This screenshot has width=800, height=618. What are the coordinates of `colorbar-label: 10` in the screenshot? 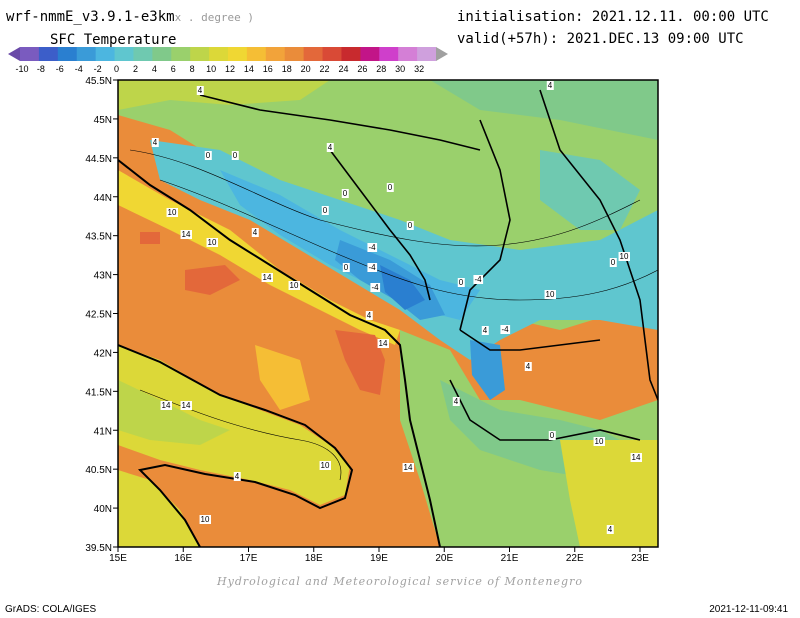 It's located at (211, 69).